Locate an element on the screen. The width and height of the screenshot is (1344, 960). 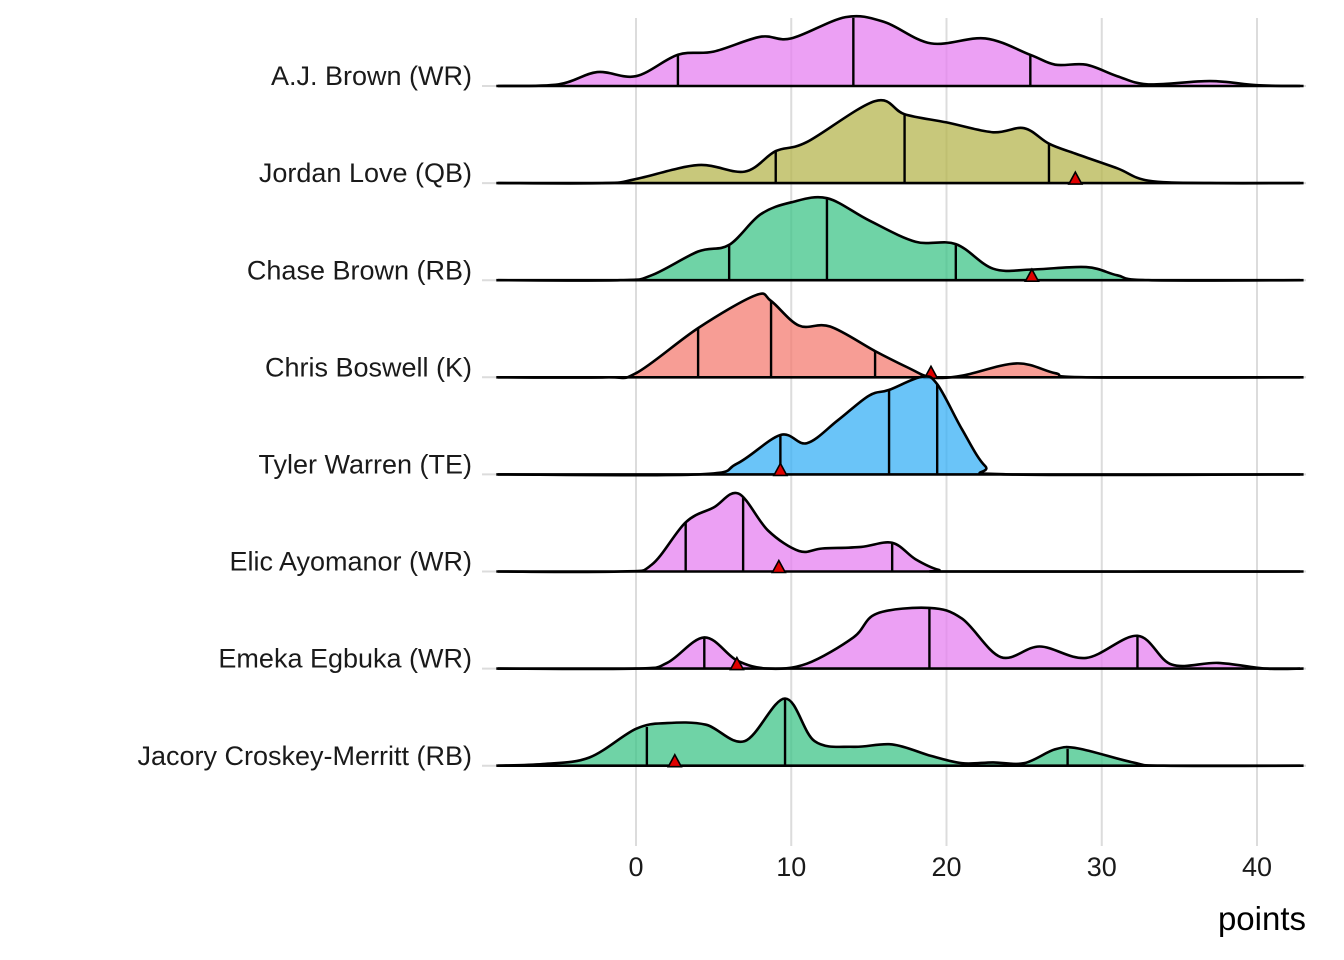
ridge-jordan-love-qb is located at coordinates (900, 141).